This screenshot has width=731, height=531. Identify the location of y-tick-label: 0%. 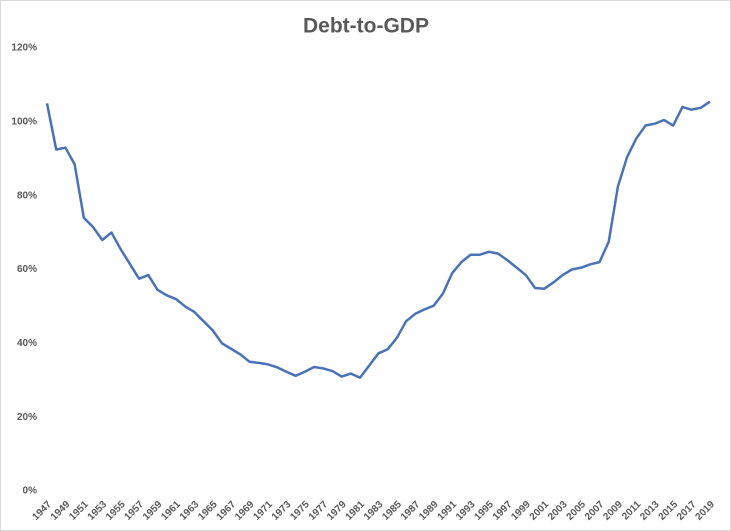
(30, 491).